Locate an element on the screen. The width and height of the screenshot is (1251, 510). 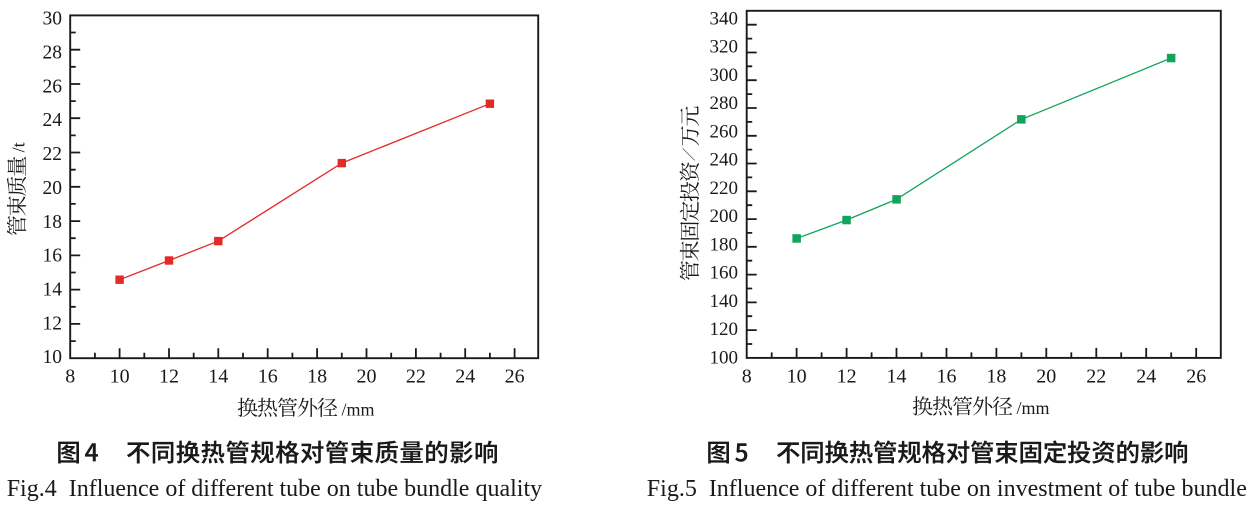
svg-text: 340 is located at coordinates (724, 19).